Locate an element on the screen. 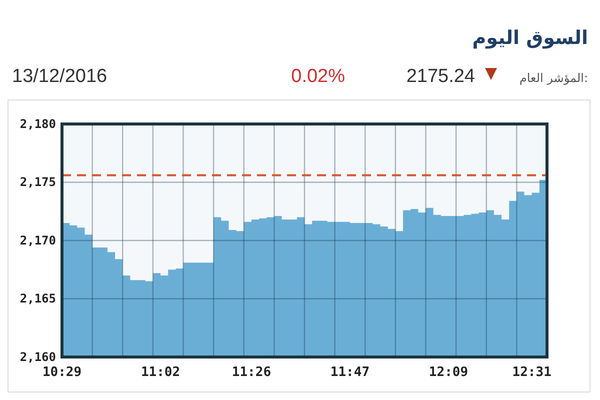 This screenshot has height=400, width=600. x-tick-label: 12:09 is located at coordinates (448, 372).